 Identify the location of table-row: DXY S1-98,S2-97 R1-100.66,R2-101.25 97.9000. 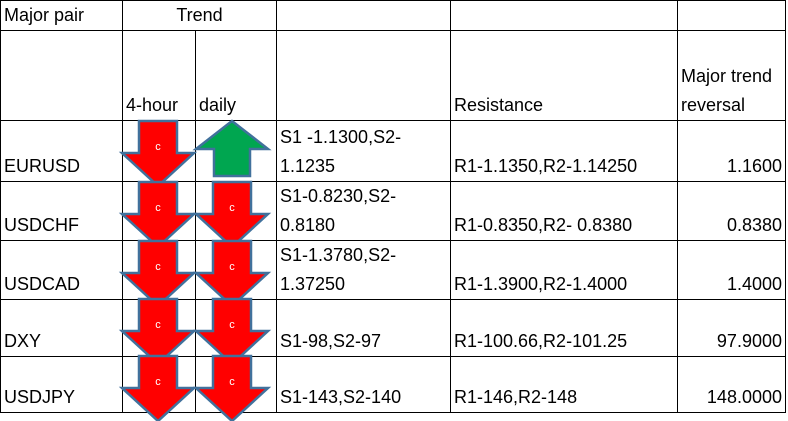
(393, 328).